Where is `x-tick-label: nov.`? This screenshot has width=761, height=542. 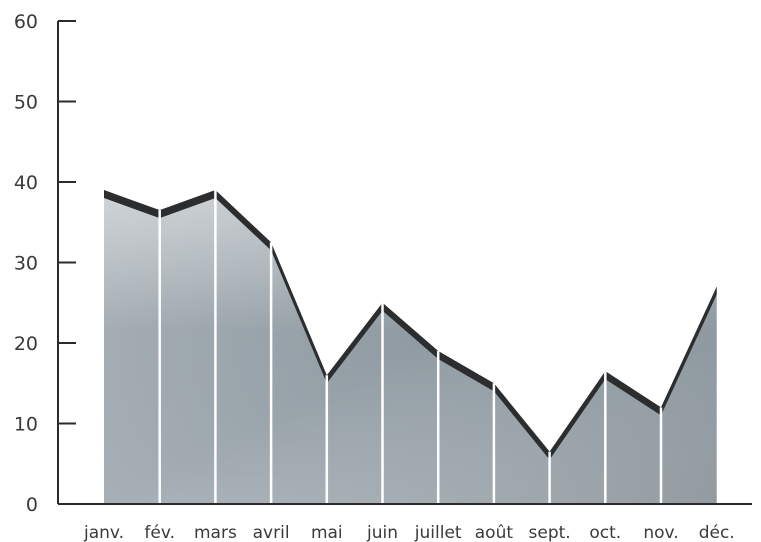 x-tick-label: nov. is located at coordinates (660, 532).